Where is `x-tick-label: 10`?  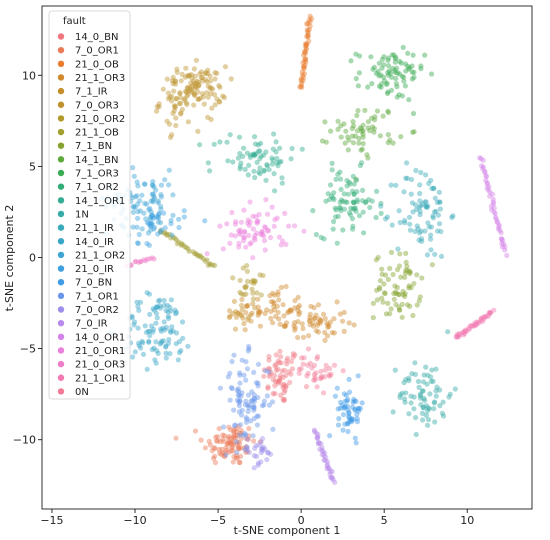 x-tick-label: 10 is located at coordinates (467, 520).